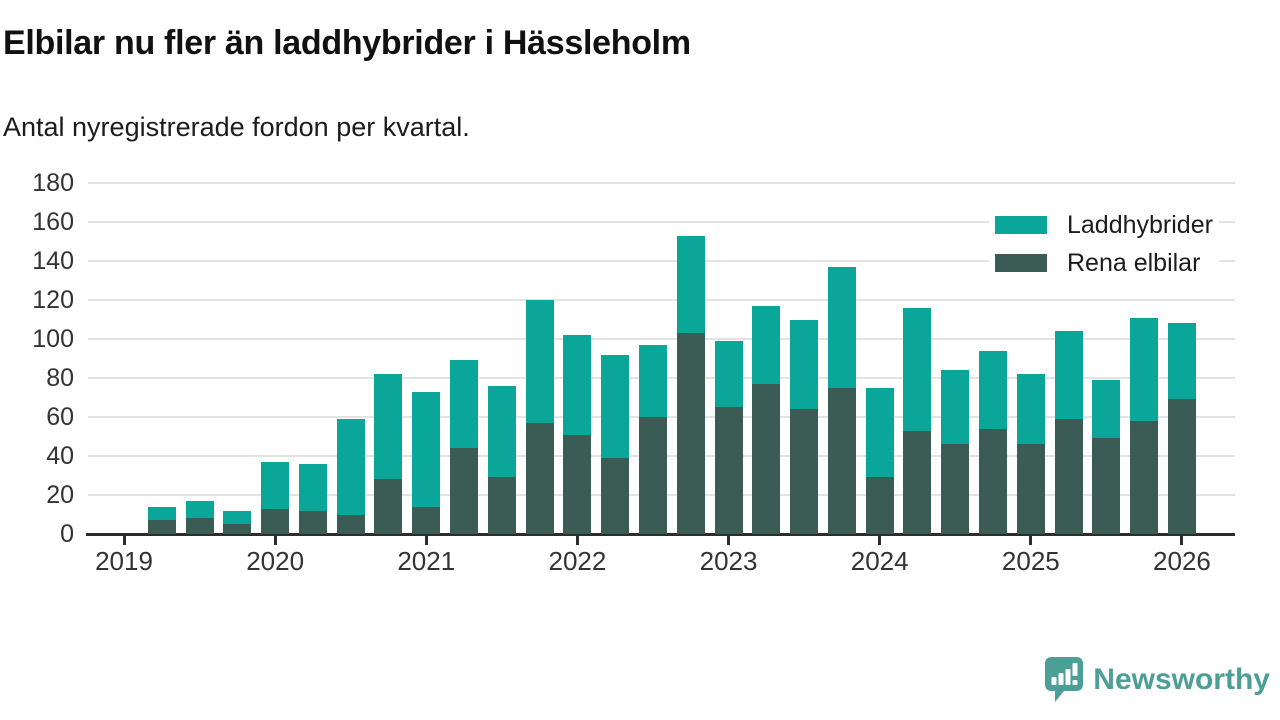  I want to click on chart-subtitle: Antal nyregistrerade fordon per kvartal., so click(236, 127).